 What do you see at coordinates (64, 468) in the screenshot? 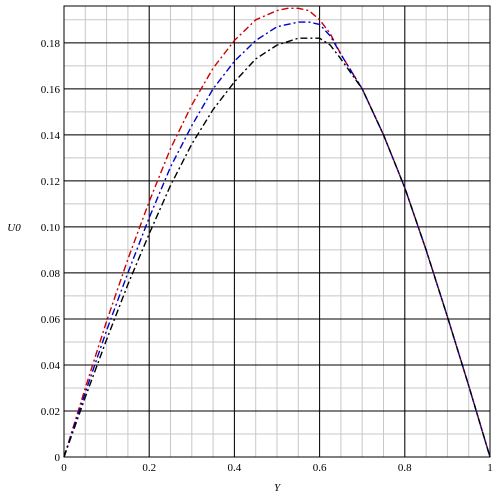
I see `x-tick-label: 0` at bounding box center [64, 468].